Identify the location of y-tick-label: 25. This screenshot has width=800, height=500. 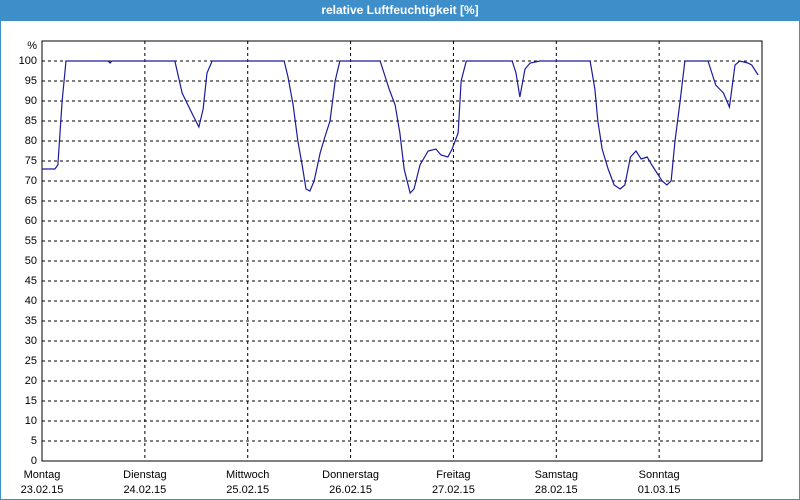
(31, 361).